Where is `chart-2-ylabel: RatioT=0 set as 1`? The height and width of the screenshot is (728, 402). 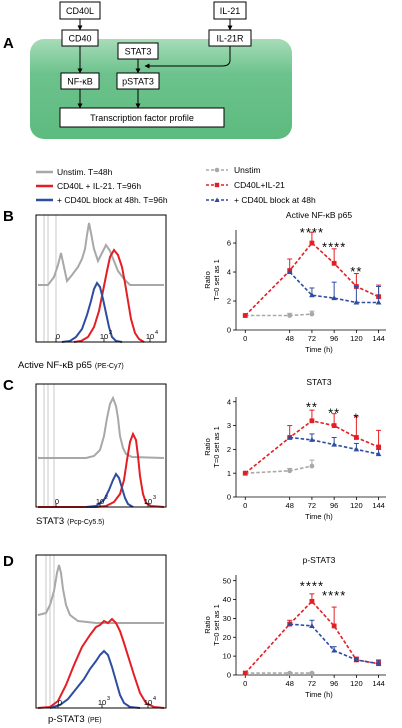 chart-2-ylabel: RatioT=0 set as 1 is located at coordinates (212, 624).